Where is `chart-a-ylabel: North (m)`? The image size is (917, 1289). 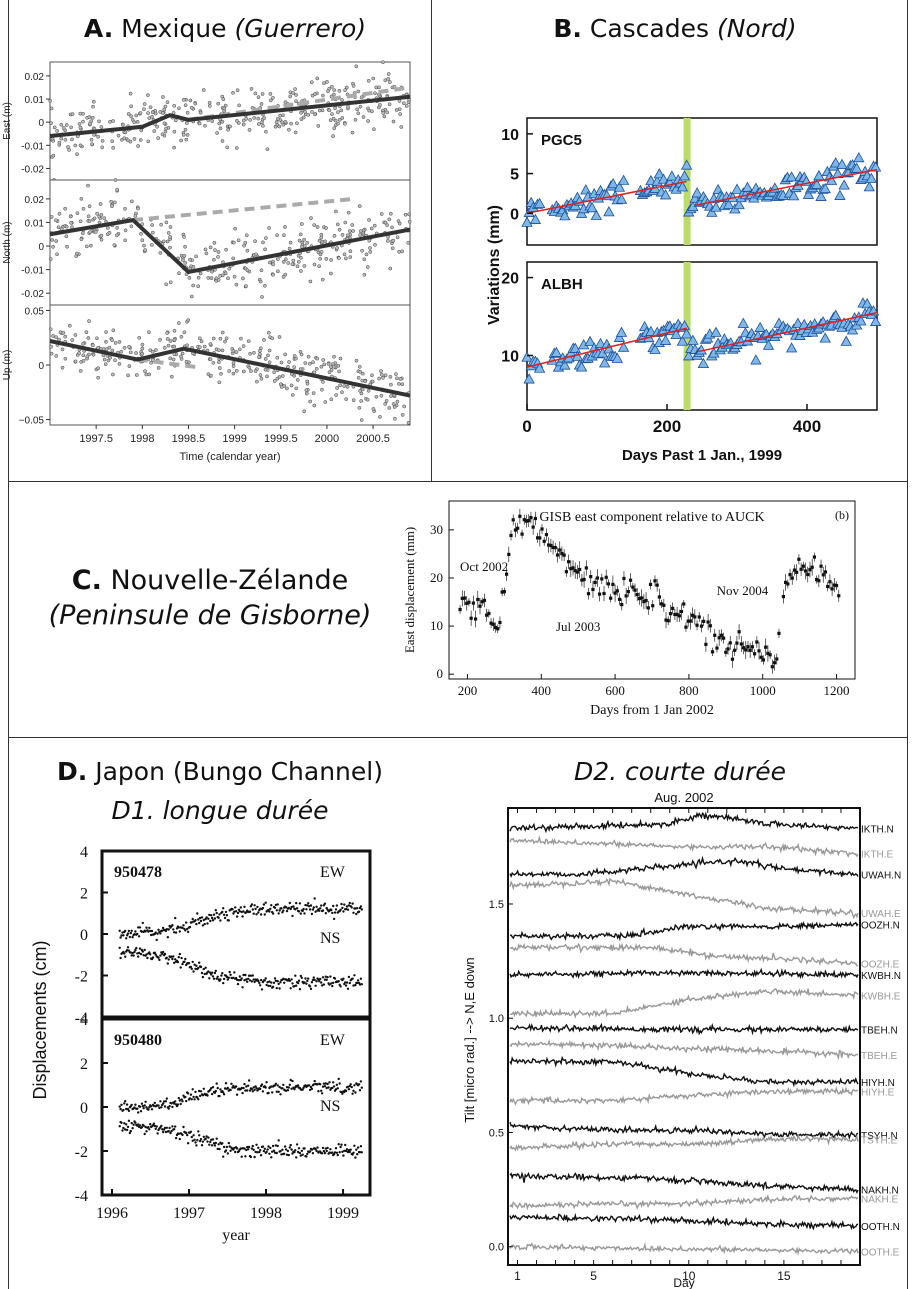
chart-a-ylabel: North (m) is located at coordinates (7, 242).